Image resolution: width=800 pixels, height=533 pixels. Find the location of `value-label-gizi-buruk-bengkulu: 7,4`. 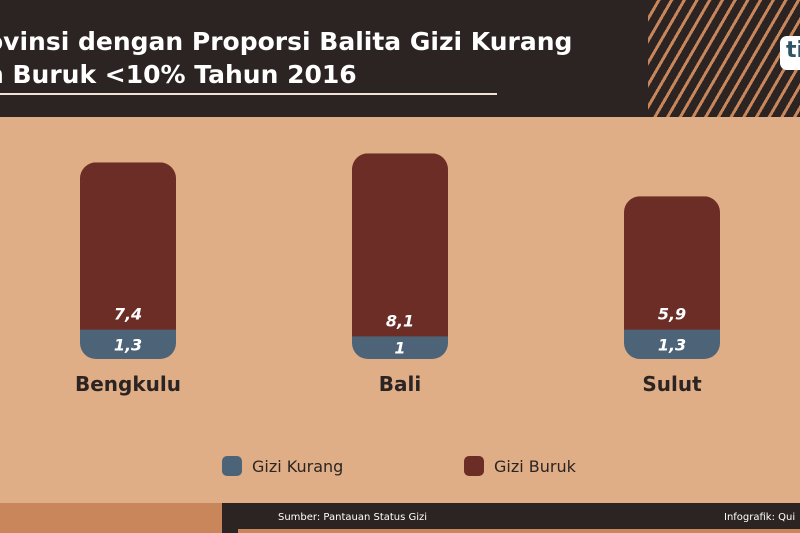

value-label-gizi-buruk-bengkulu: 7,4 is located at coordinates (128, 314).